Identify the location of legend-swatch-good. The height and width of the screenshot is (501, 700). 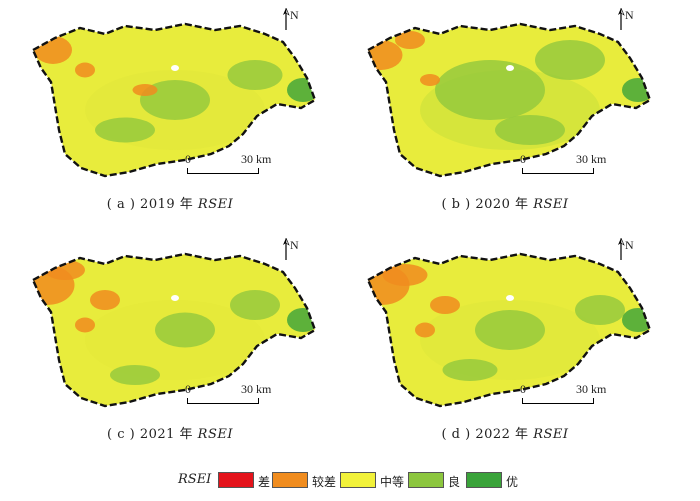
(426, 480).